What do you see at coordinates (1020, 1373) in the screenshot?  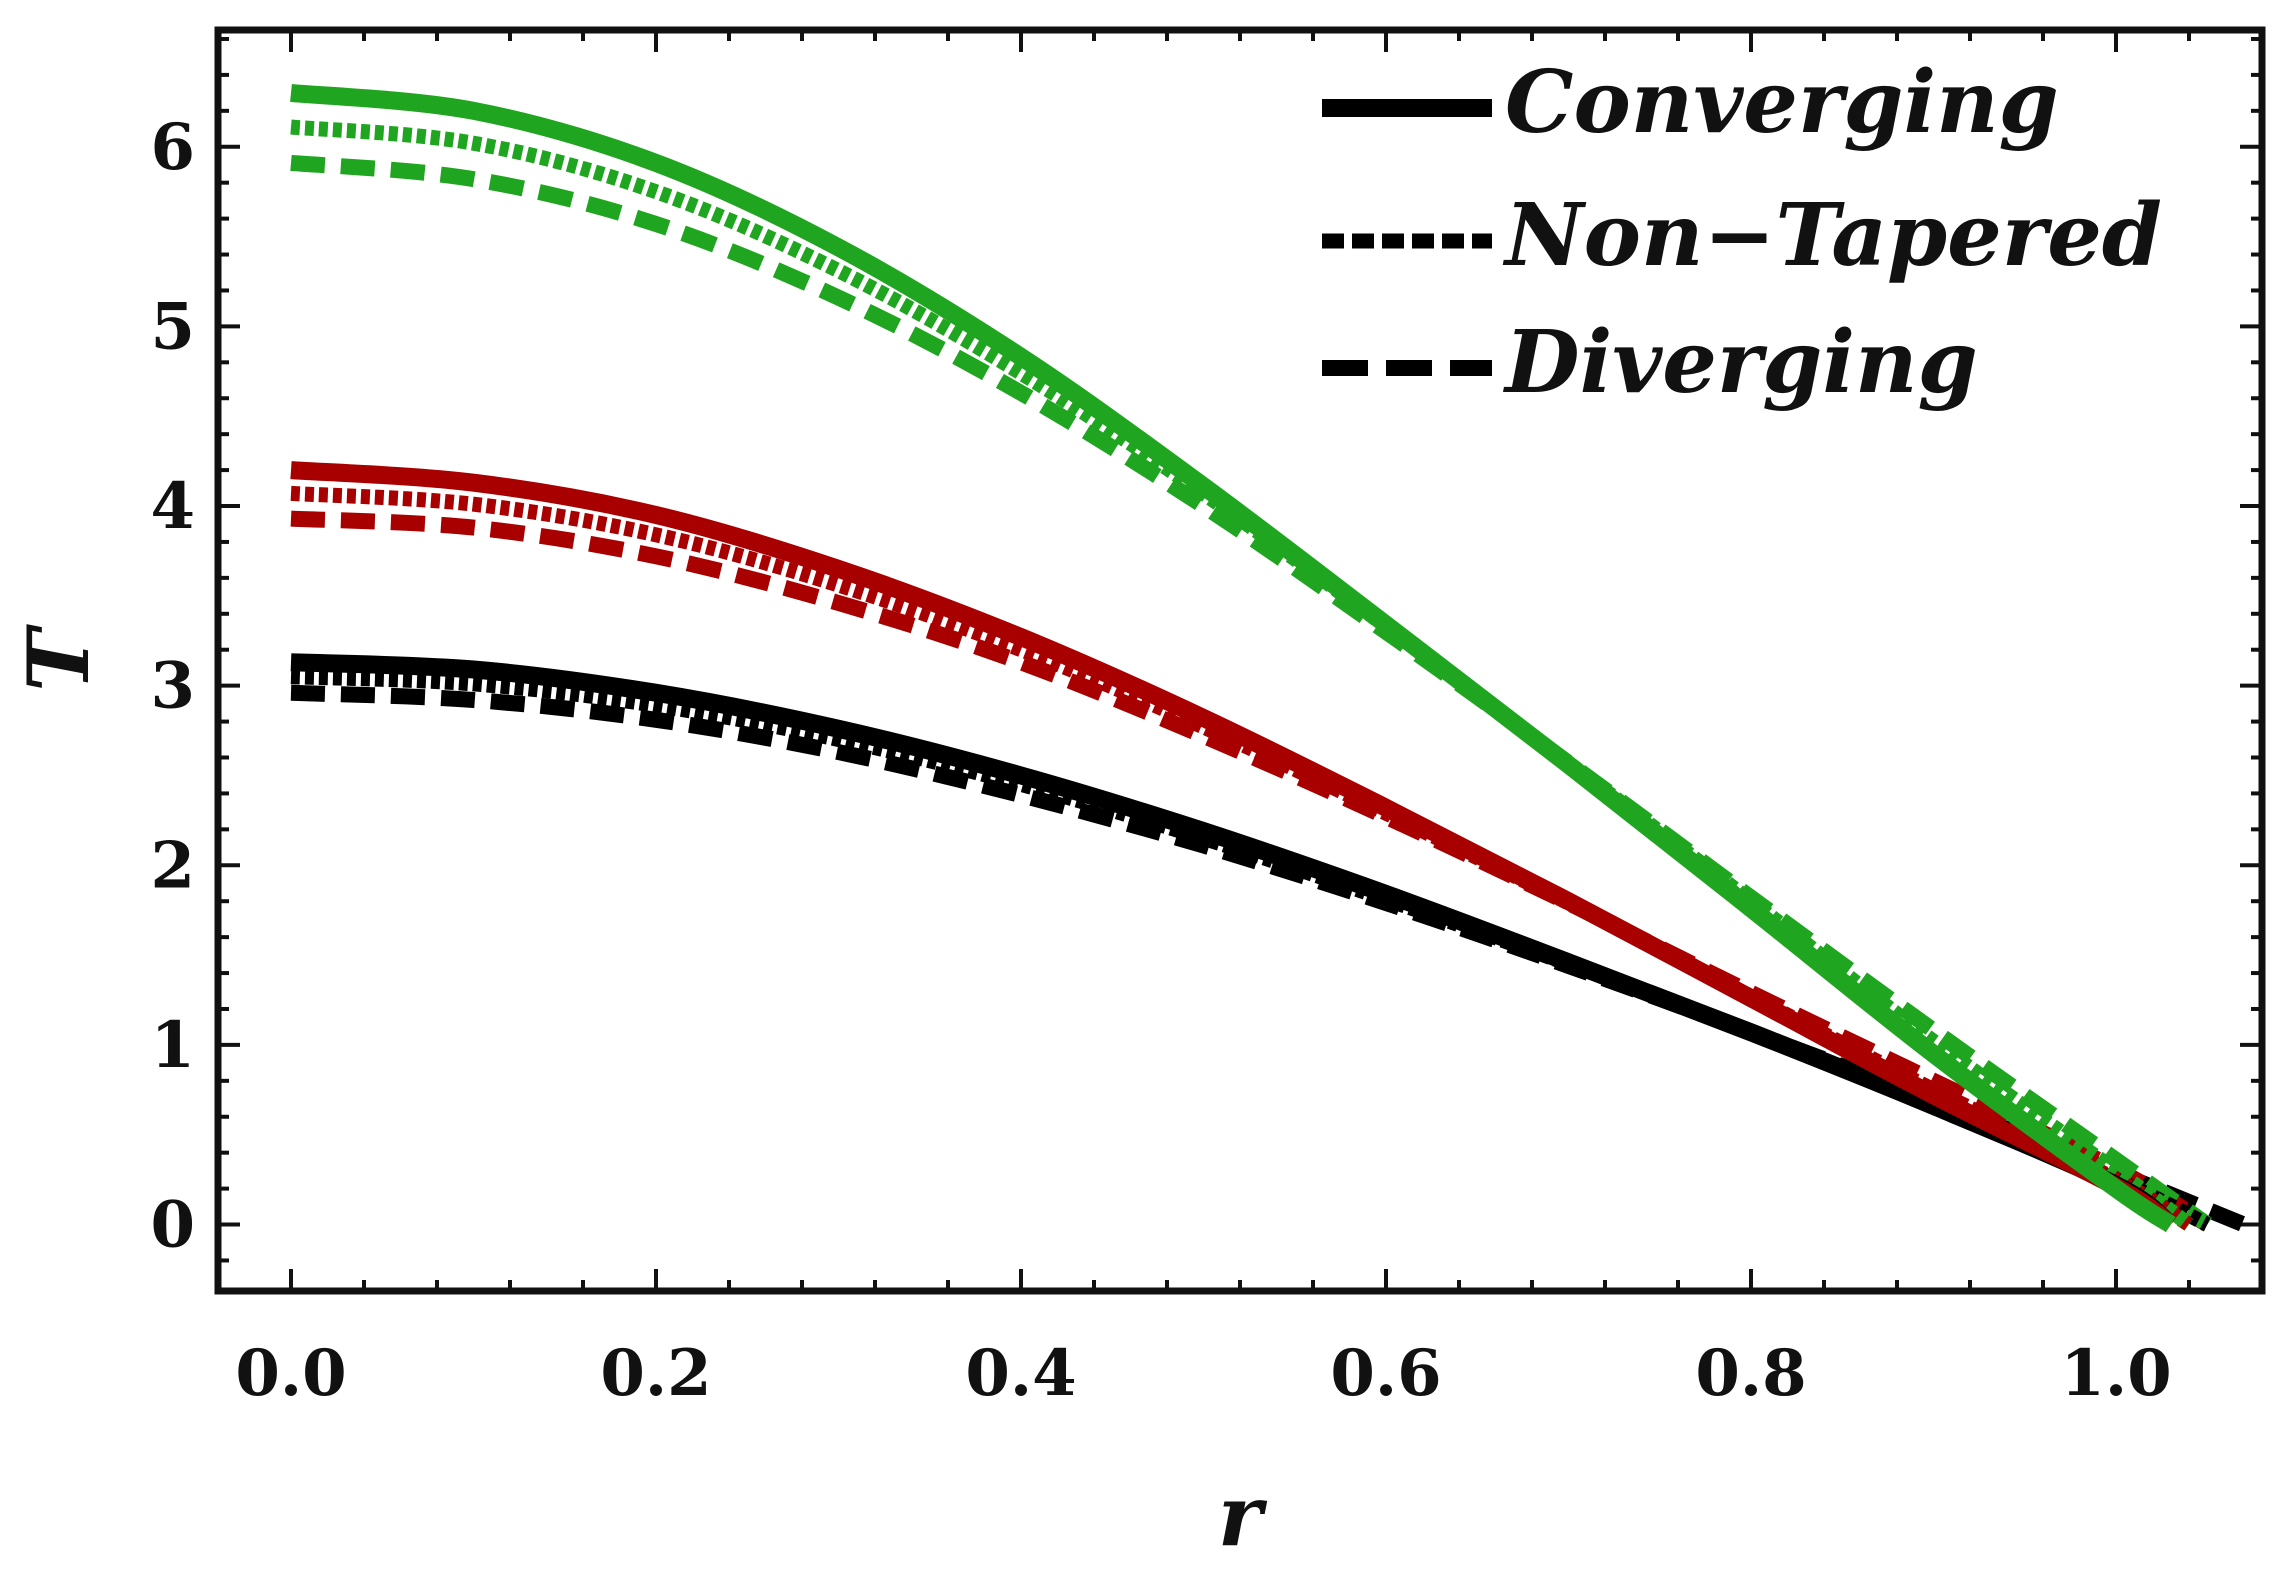 I see `x-tick-label: 0.4` at bounding box center [1020, 1373].